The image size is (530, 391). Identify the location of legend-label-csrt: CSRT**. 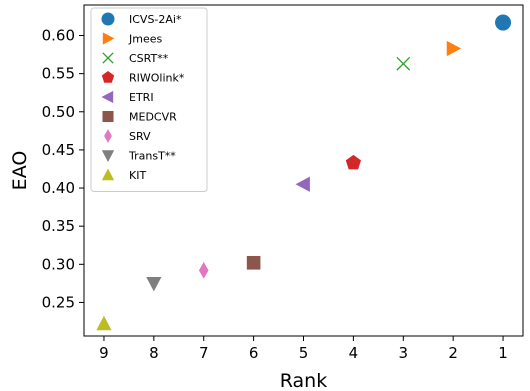
(149, 58).